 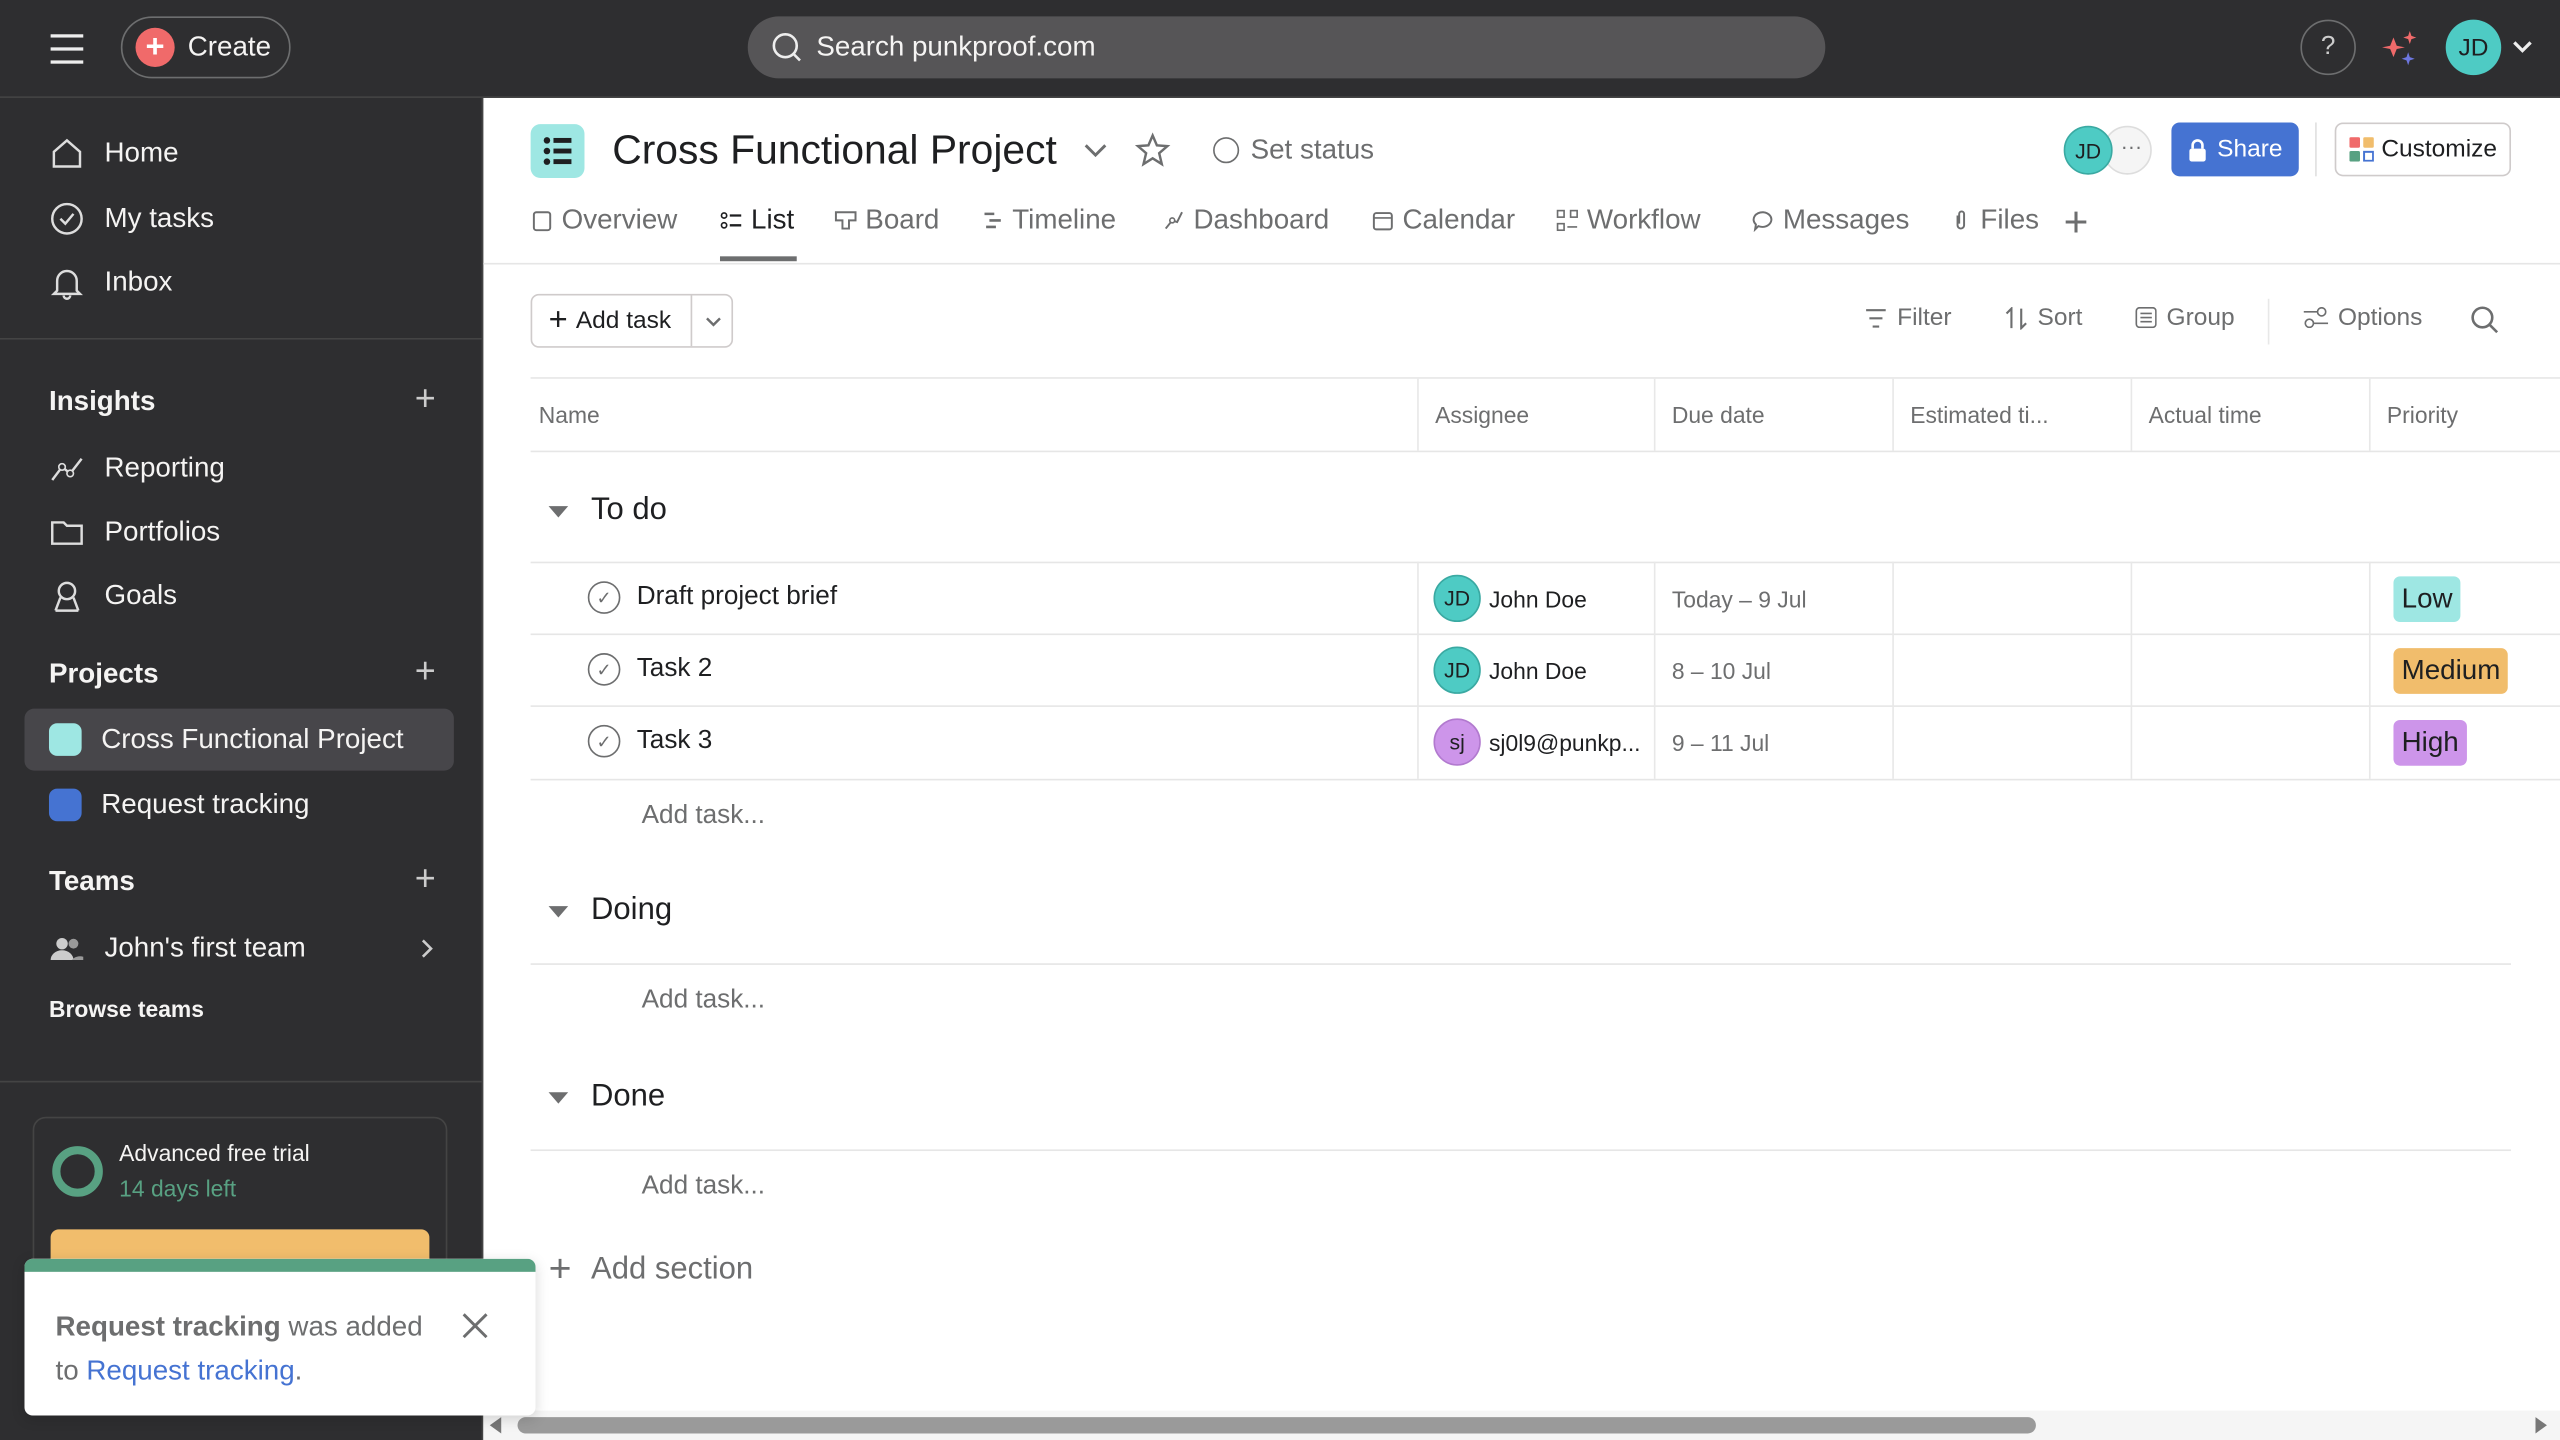 I want to click on share-button: Share, so click(x=2235, y=149).